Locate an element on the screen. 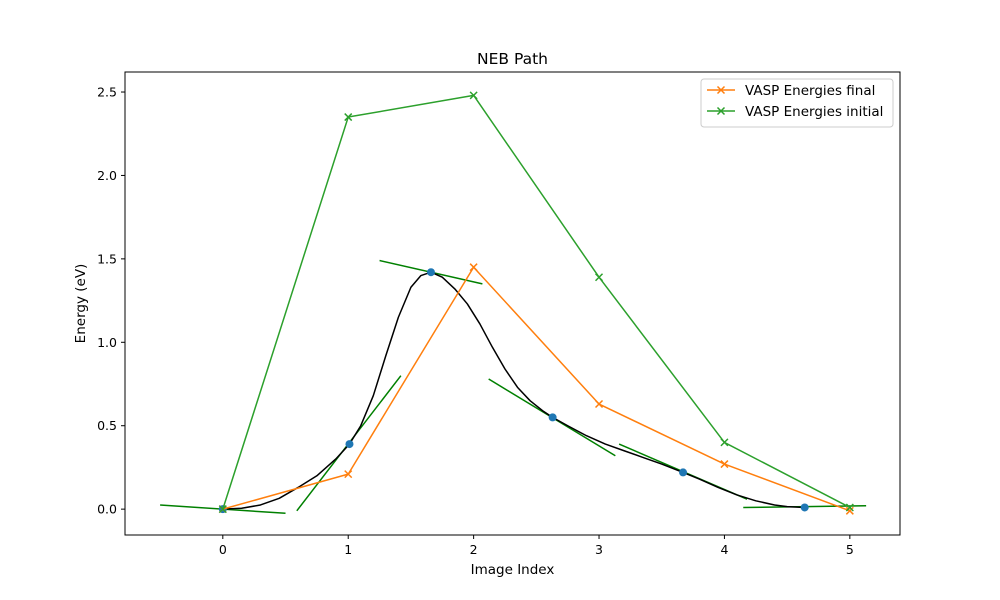  y-tick-label-3: 1.5 is located at coordinates (107, 258).